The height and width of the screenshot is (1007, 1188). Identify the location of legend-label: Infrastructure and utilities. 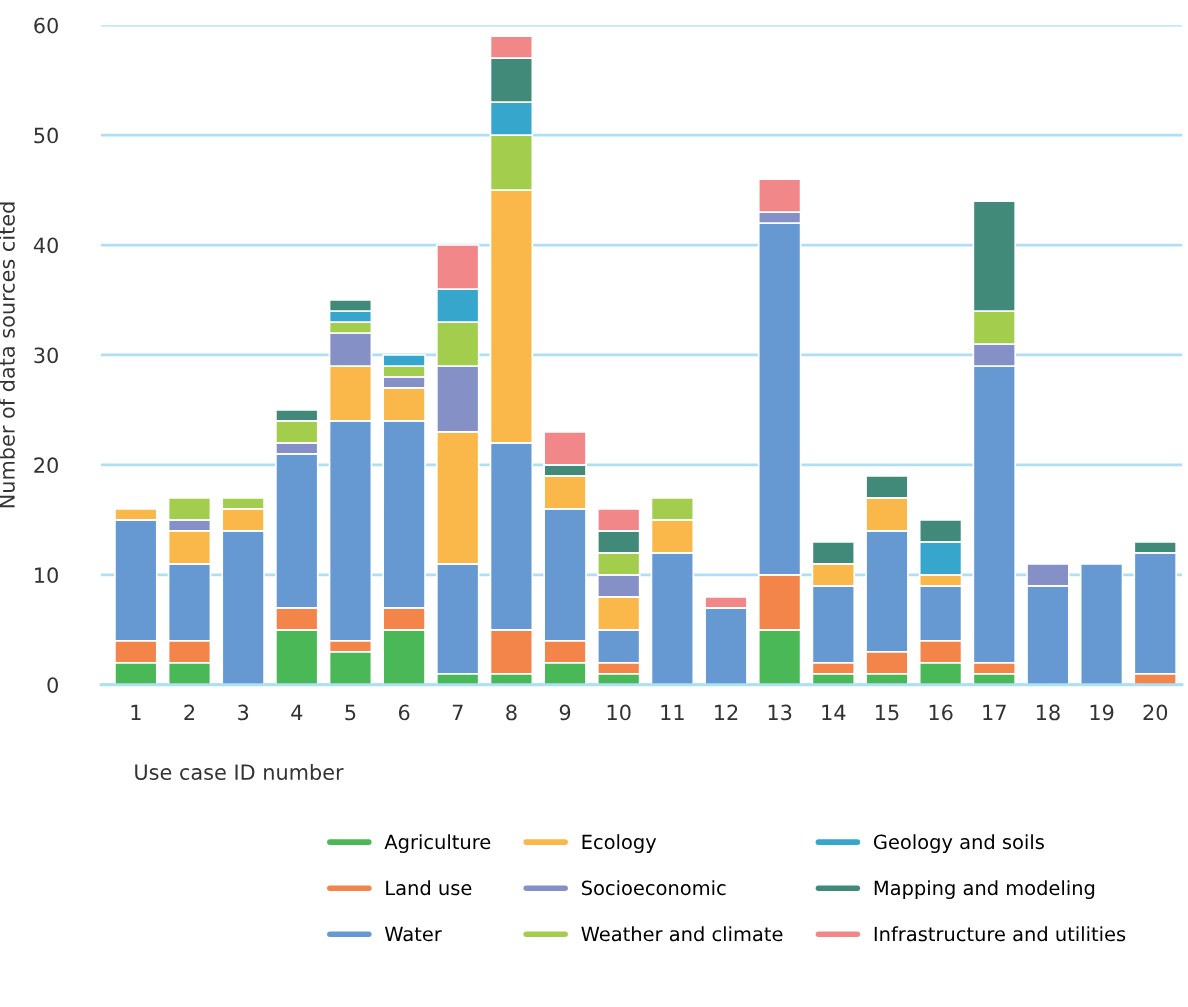
(1000, 934).